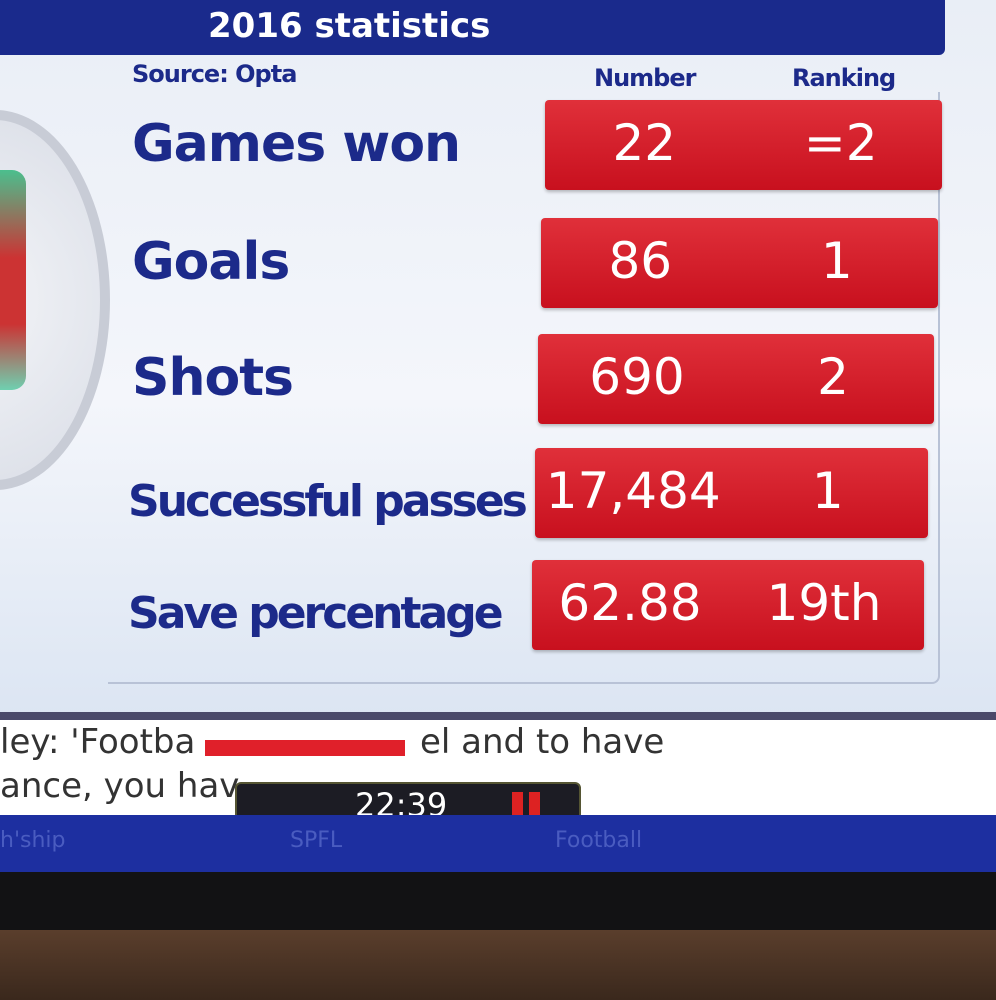 The image size is (996, 1000). What do you see at coordinates (33, 840) in the screenshot?
I see `tab: h'ship` at bounding box center [33, 840].